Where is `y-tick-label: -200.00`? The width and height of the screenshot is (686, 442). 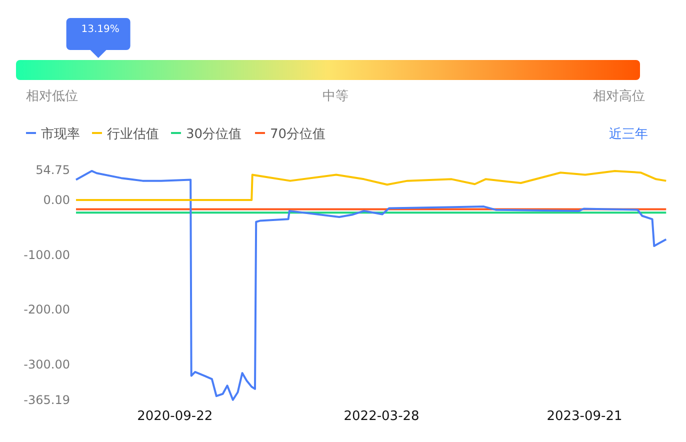 y-tick-label: -200.00 is located at coordinates (47, 309).